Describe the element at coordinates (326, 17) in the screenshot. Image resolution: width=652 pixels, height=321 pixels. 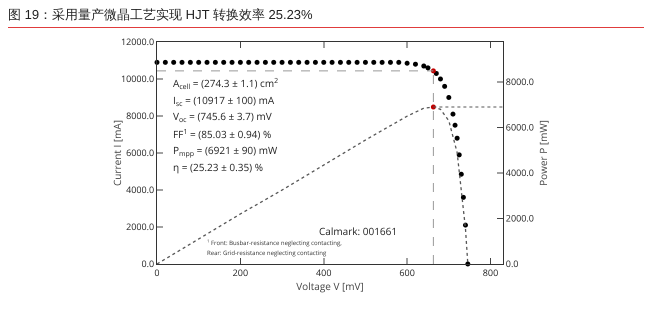
I see `chart-title: 图 19：采用量产微晶工艺实现 HJT 转换效率 25.23%` at that location.